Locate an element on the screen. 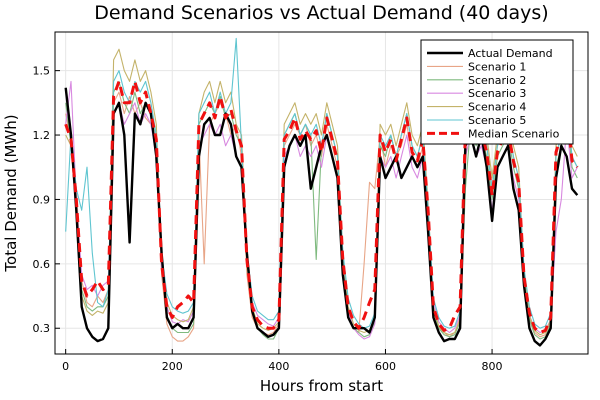 This screenshot has width=600, height=400. x-tick-label: 400 is located at coordinates (278, 366).